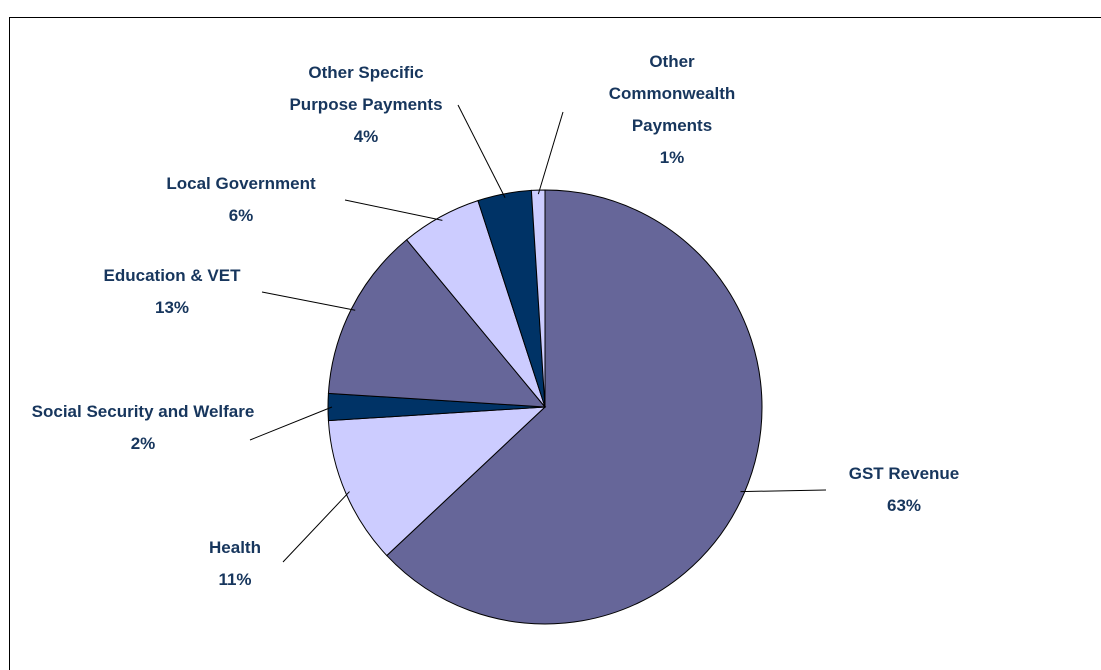 This screenshot has width=1101, height=670. What do you see at coordinates (143, 411) in the screenshot?
I see `category-label: Social Security and Welfare` at bounding box center [143, 411].